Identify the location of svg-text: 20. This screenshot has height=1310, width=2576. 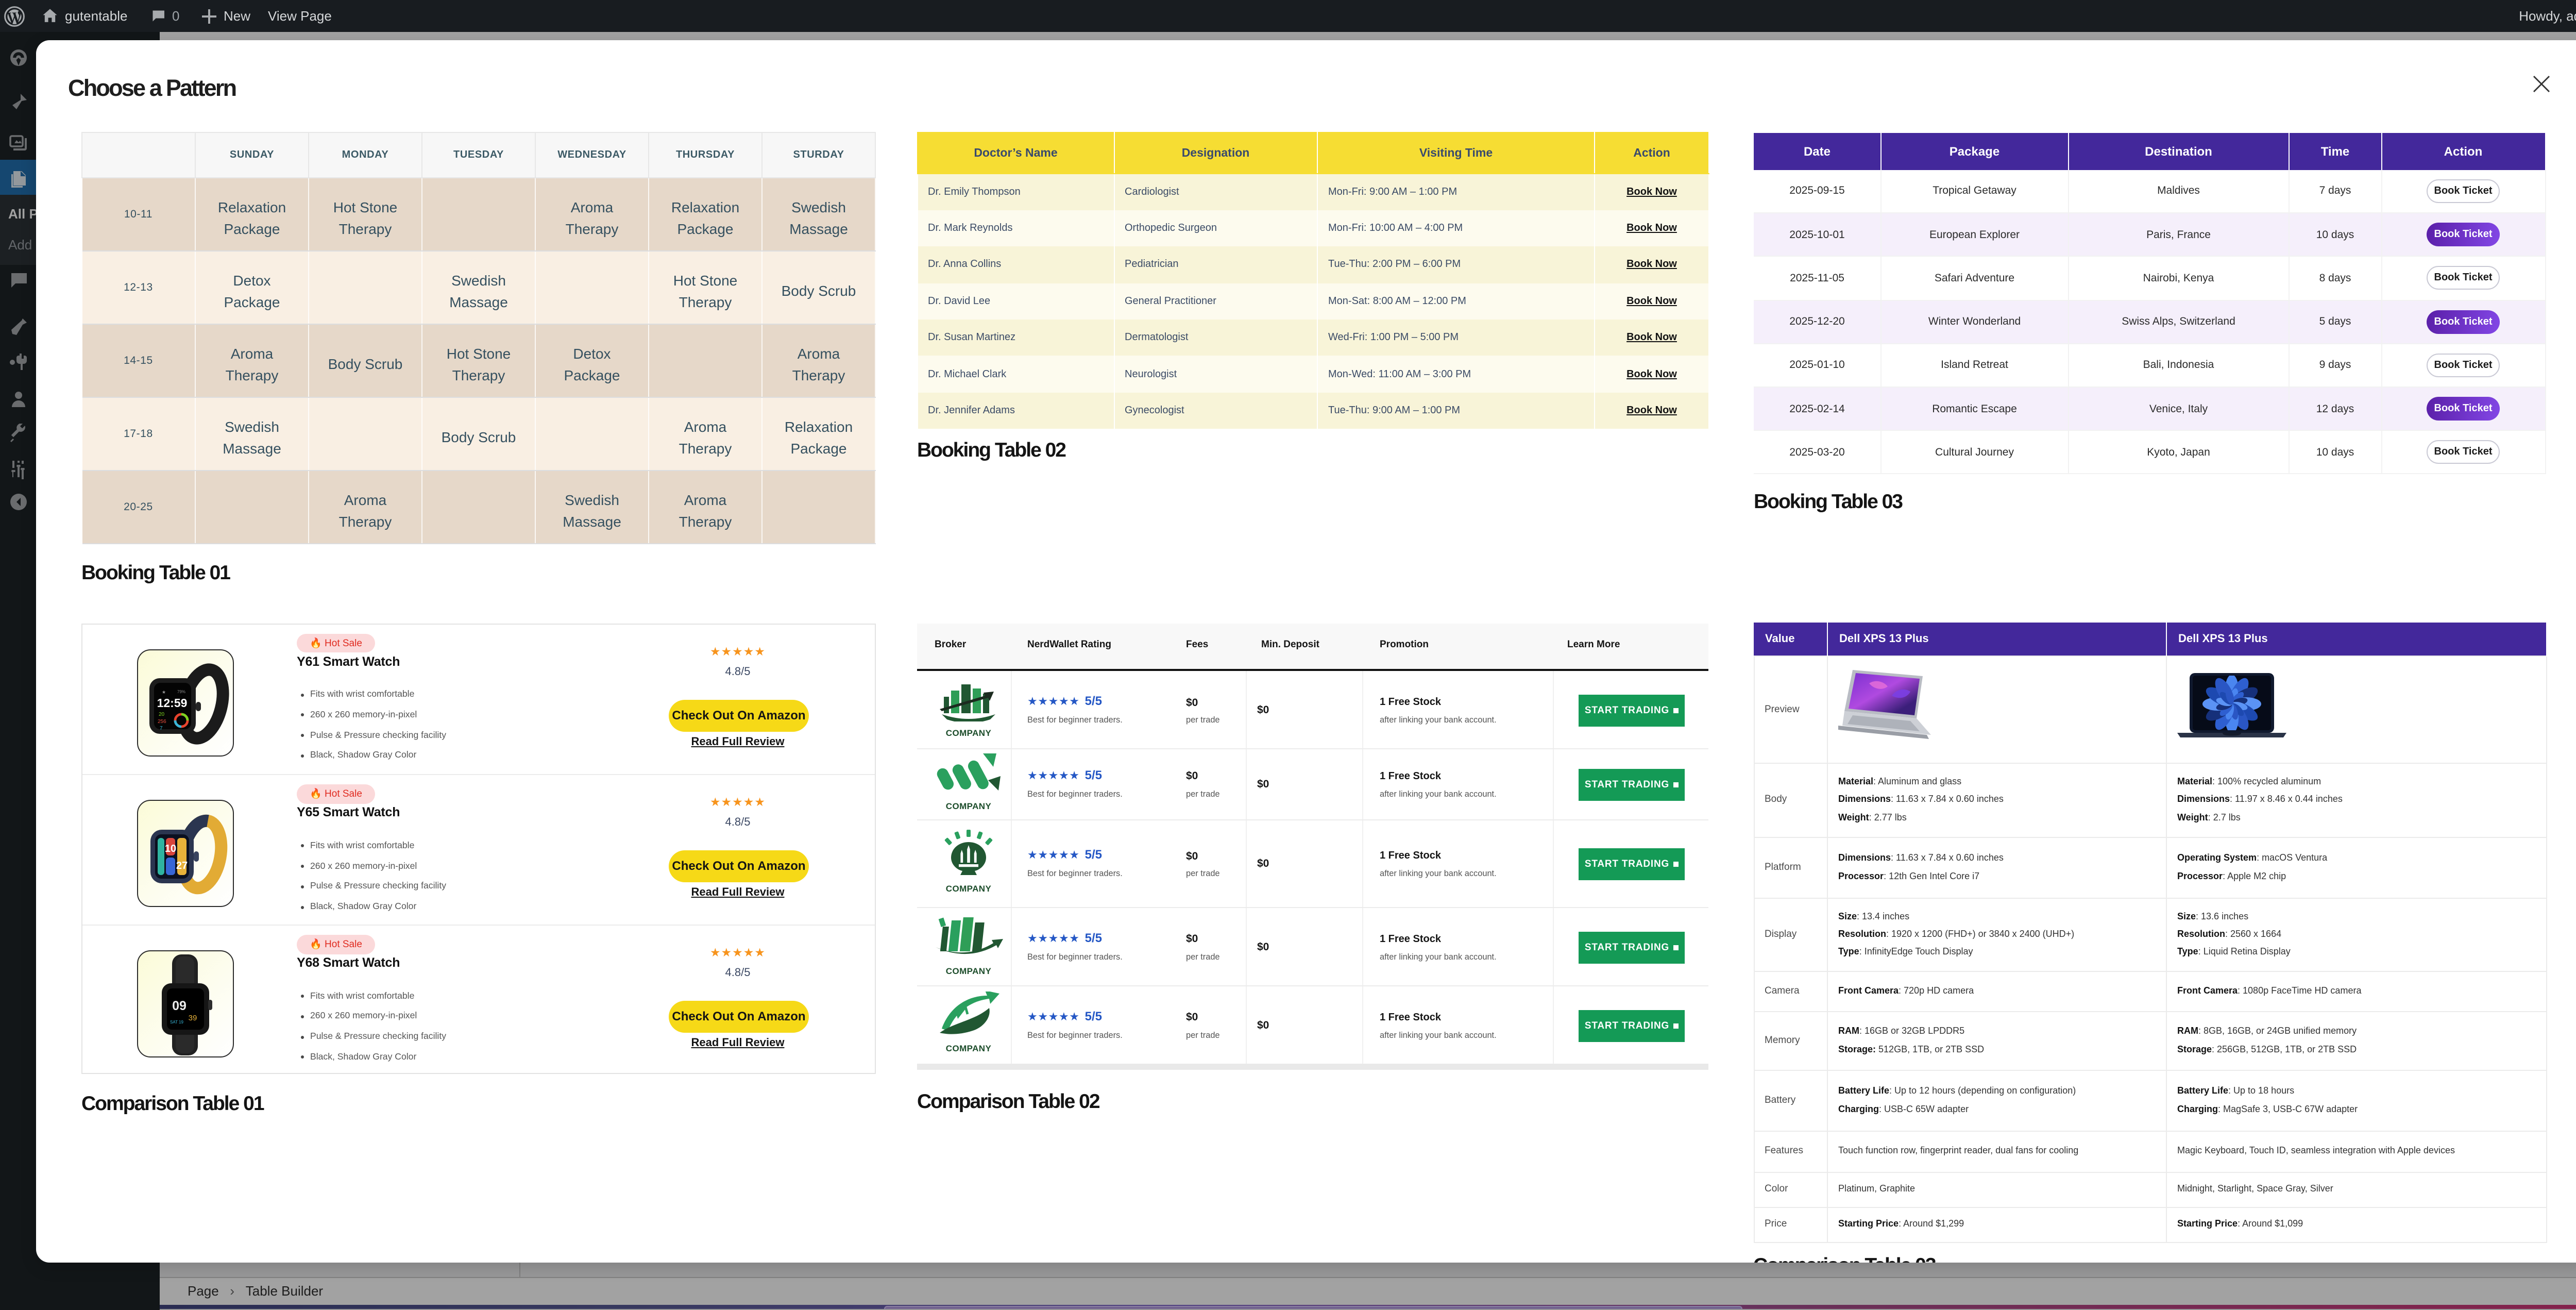
(162, 714).